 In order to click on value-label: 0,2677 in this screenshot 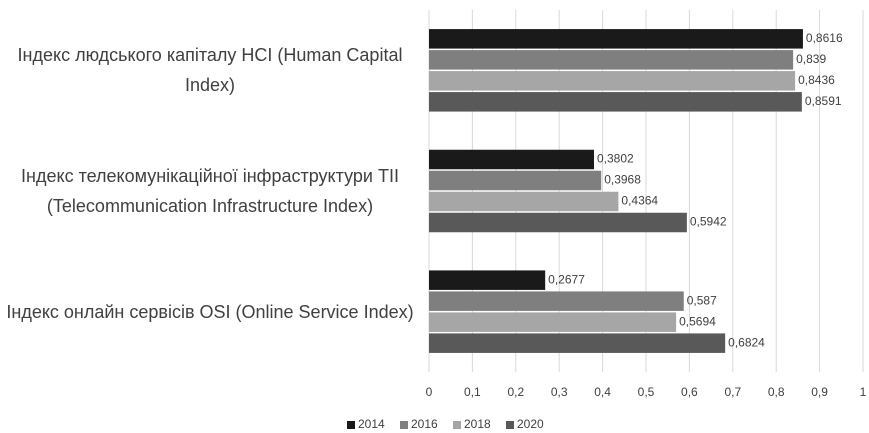, I will do `click(566, 279)`.